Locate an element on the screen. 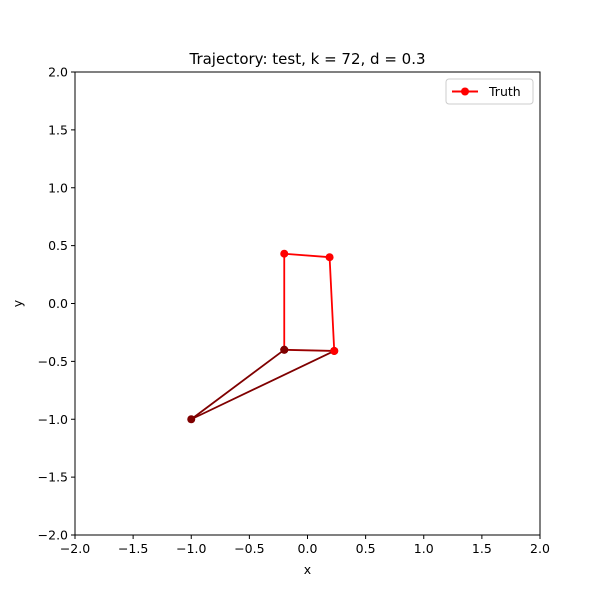 The width and height of the screenshot is (600, 600). x-tick-label: −0.5 is located at coordinates (249, 548).